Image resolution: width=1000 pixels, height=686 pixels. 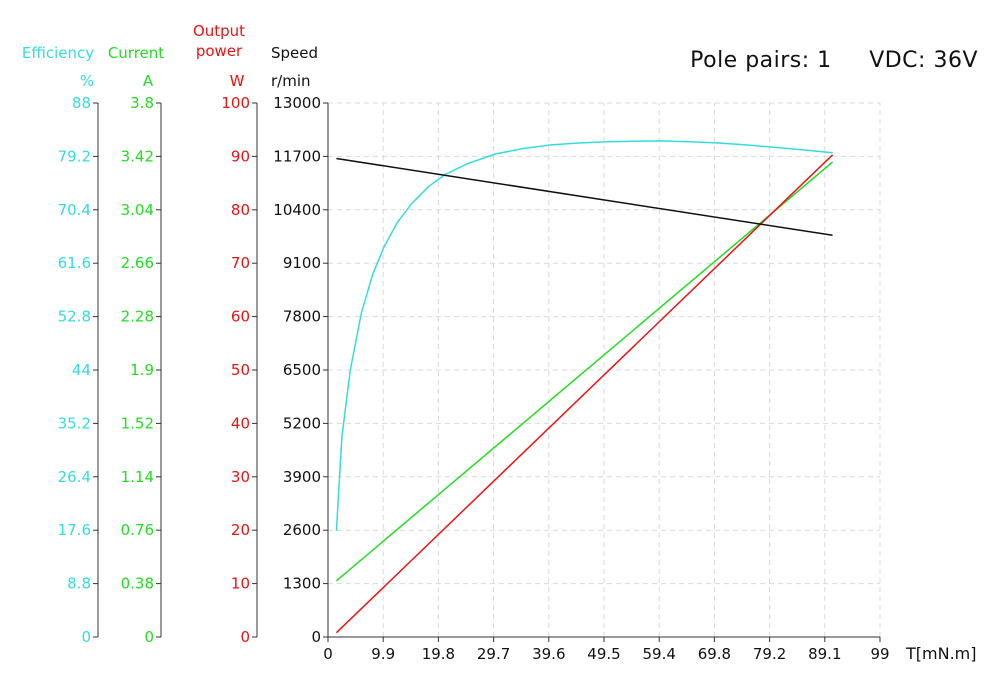 What do you see at coordinates (240, 156) in the screenshot?
I see `power-tick-label: 90` at bounding box center [240, 156].